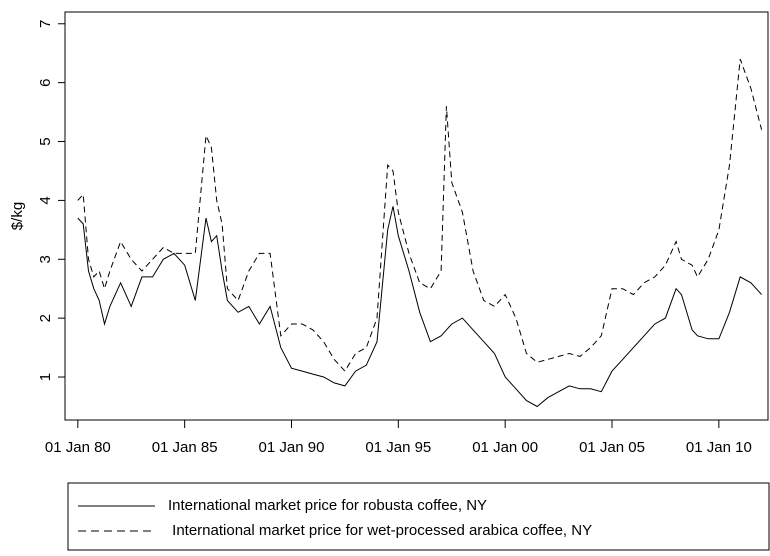 This screenshot has width=770, height=556. Describe the element at coordinates (505, 447) in the screenshot. I see `x-tick-label: 01 Jan 00` at that location.